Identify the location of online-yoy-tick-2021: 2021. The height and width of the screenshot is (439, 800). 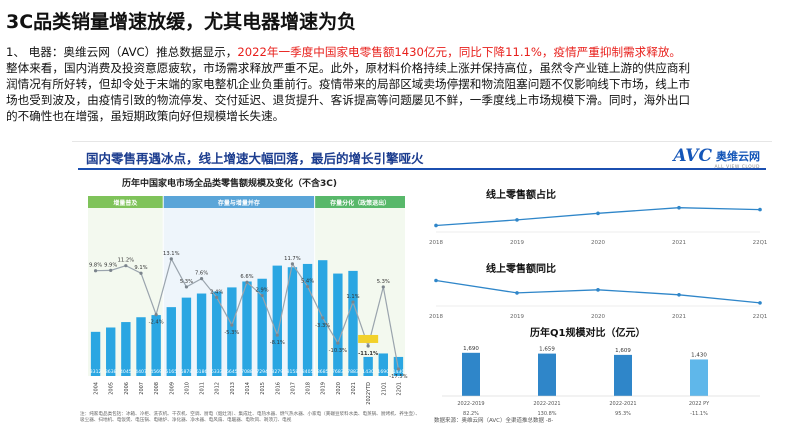
(679, 317).